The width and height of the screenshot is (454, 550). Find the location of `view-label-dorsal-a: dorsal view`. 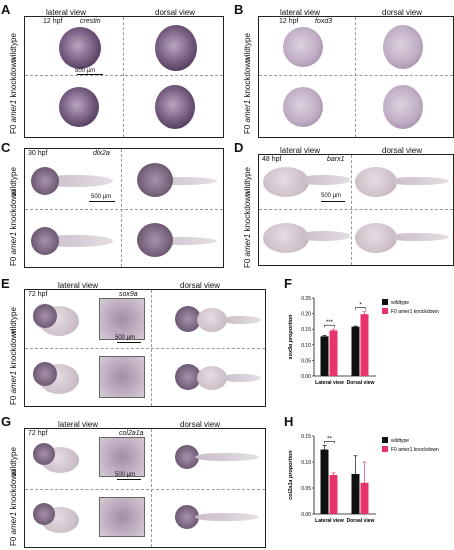

view-label-dorsal-a: dorsal view is located at coordinates (175, 12).